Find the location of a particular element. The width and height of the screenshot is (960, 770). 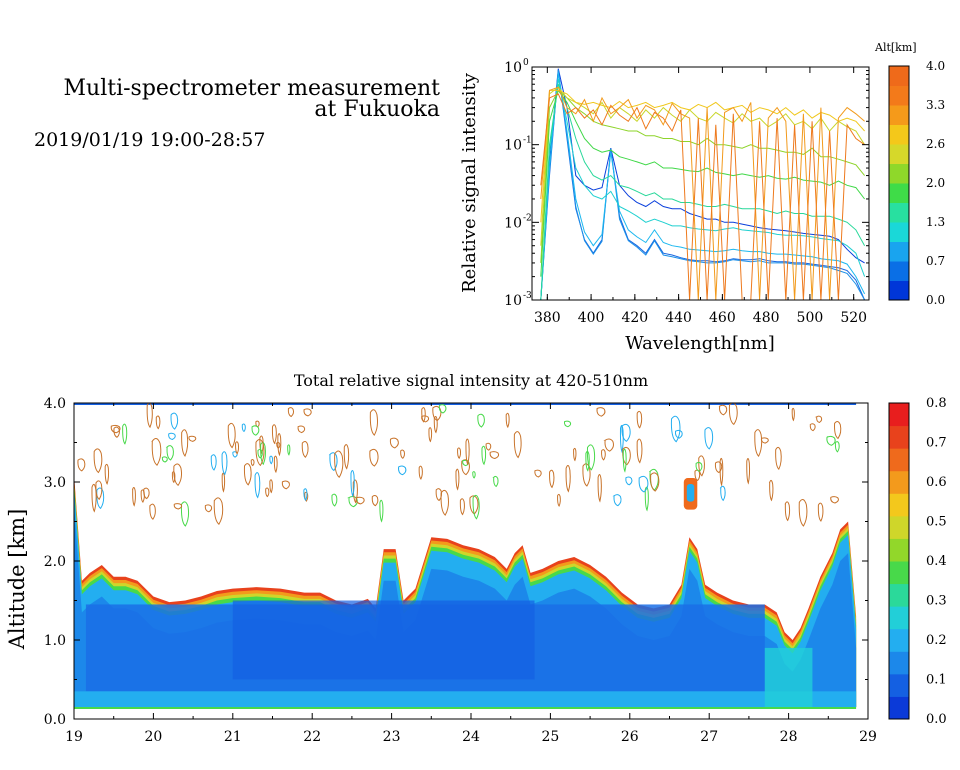

spectrum-x-tick-label: 480 is located at coordinates (766, 318).